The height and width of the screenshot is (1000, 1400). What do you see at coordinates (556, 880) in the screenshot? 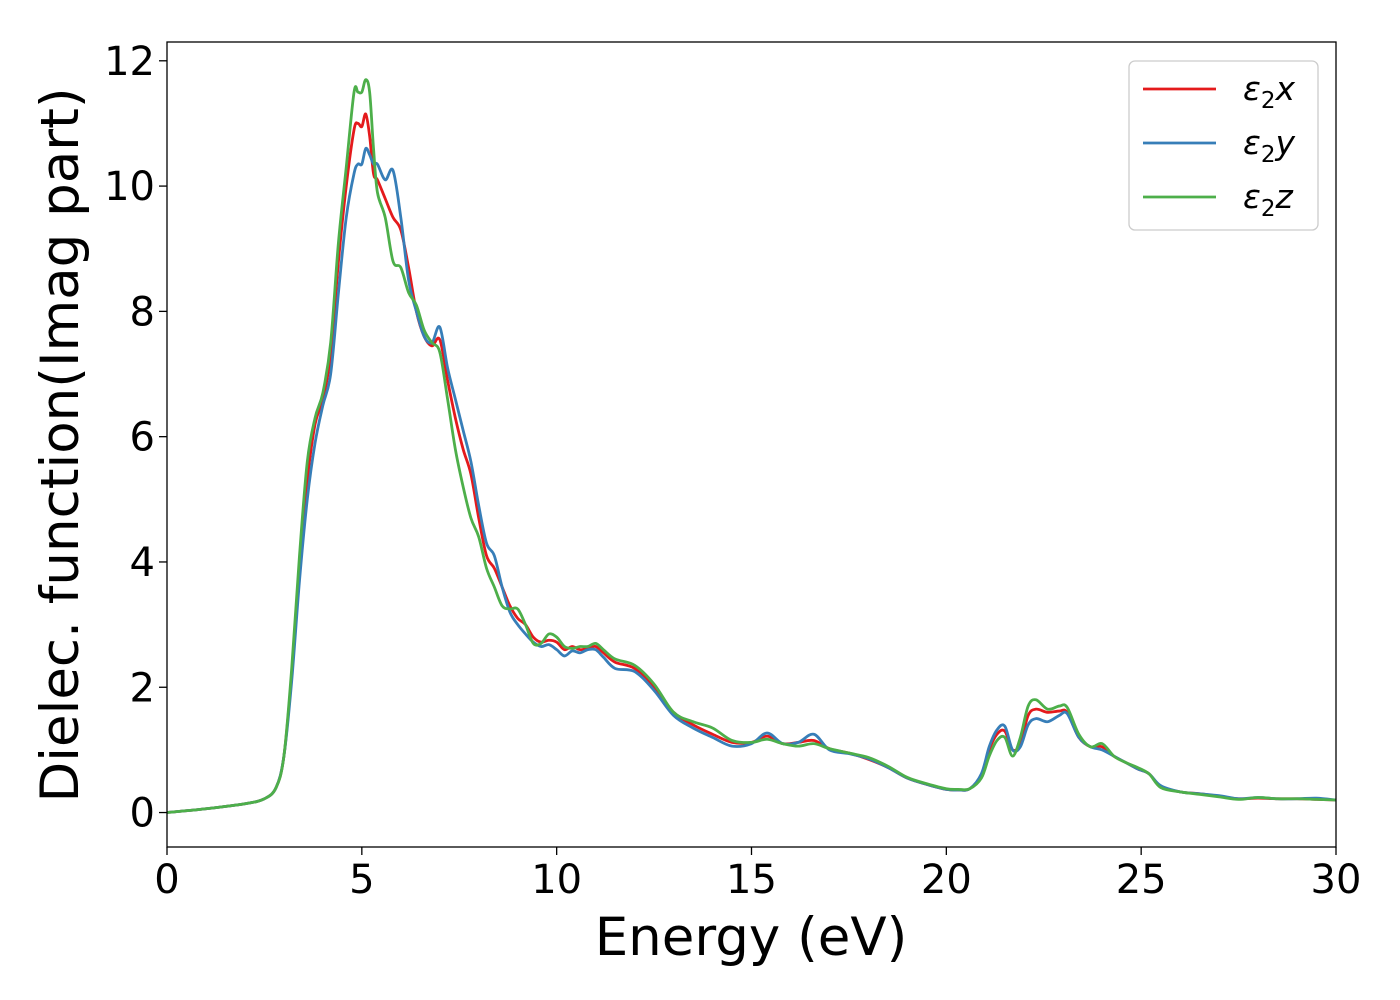
I see `x-tick-label: 10` at bounding box center [556, 880].